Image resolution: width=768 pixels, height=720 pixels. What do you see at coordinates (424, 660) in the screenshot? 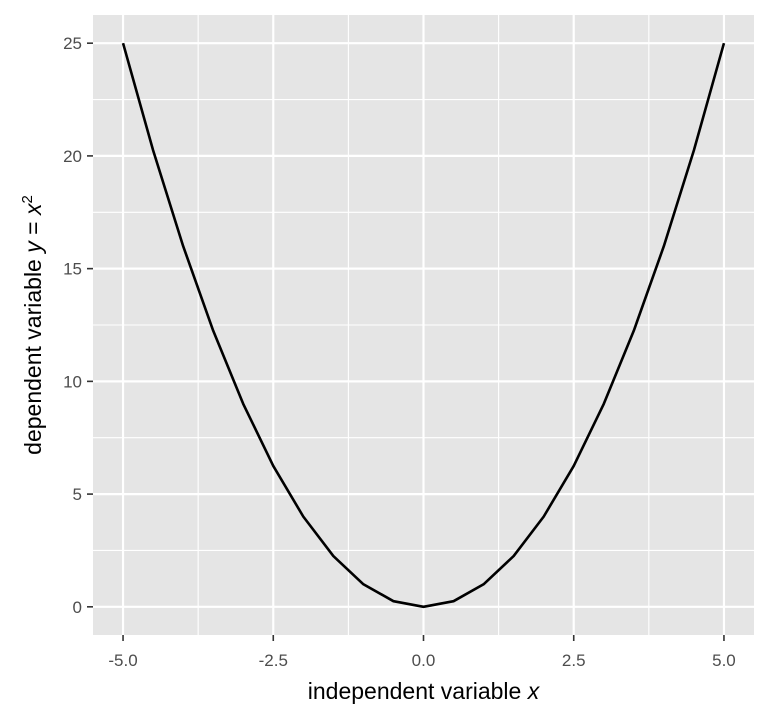
I see `x-tick-label: 0.0` at bounding box center [424, 660].